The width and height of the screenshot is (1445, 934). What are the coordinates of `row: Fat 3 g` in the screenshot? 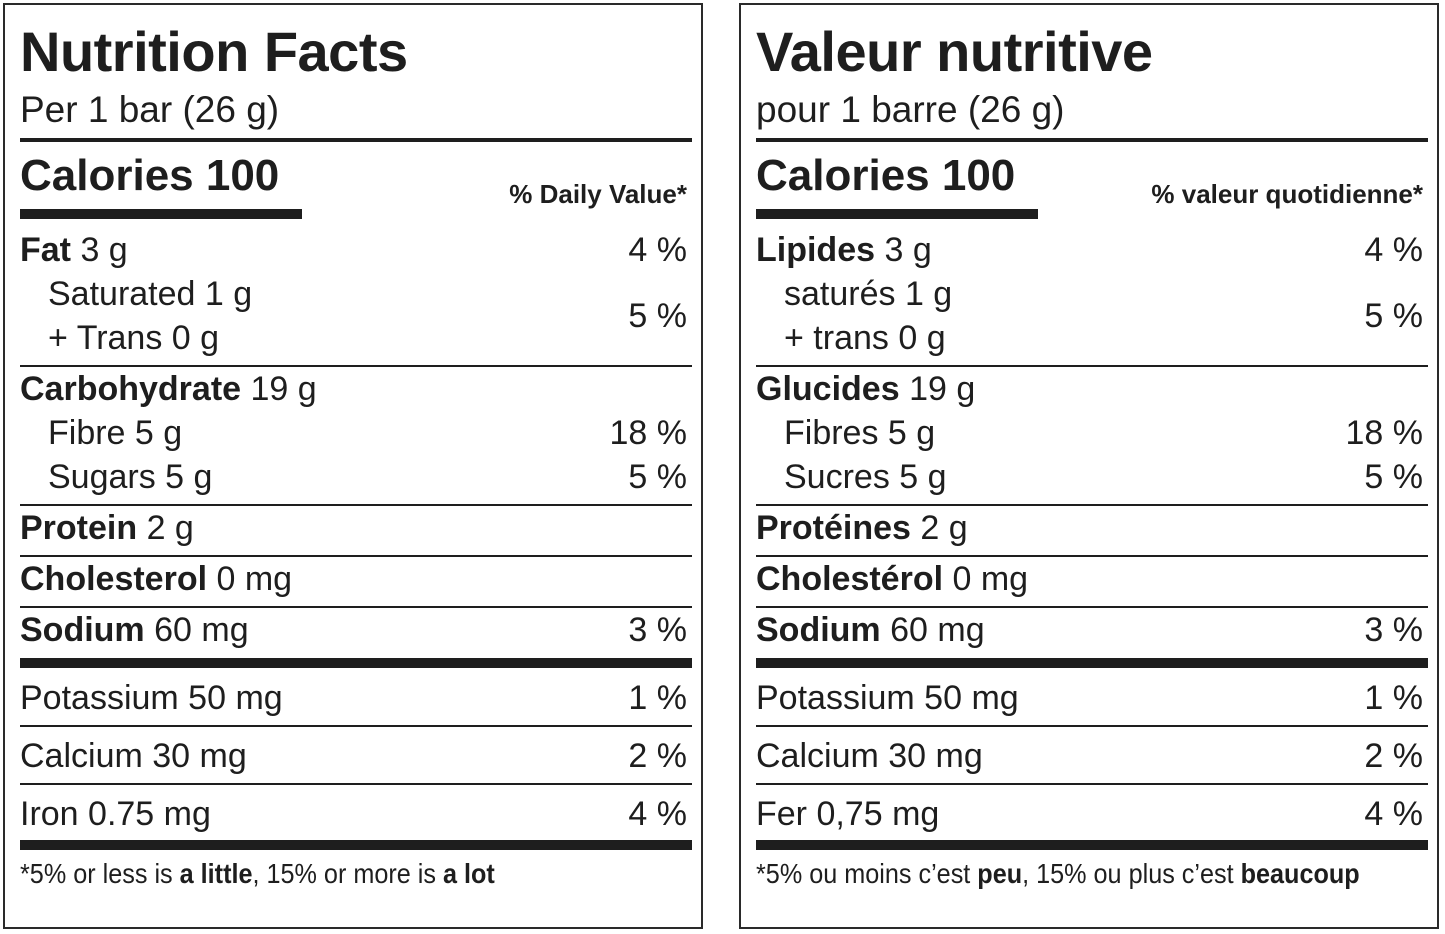 It's located at (353, 250).